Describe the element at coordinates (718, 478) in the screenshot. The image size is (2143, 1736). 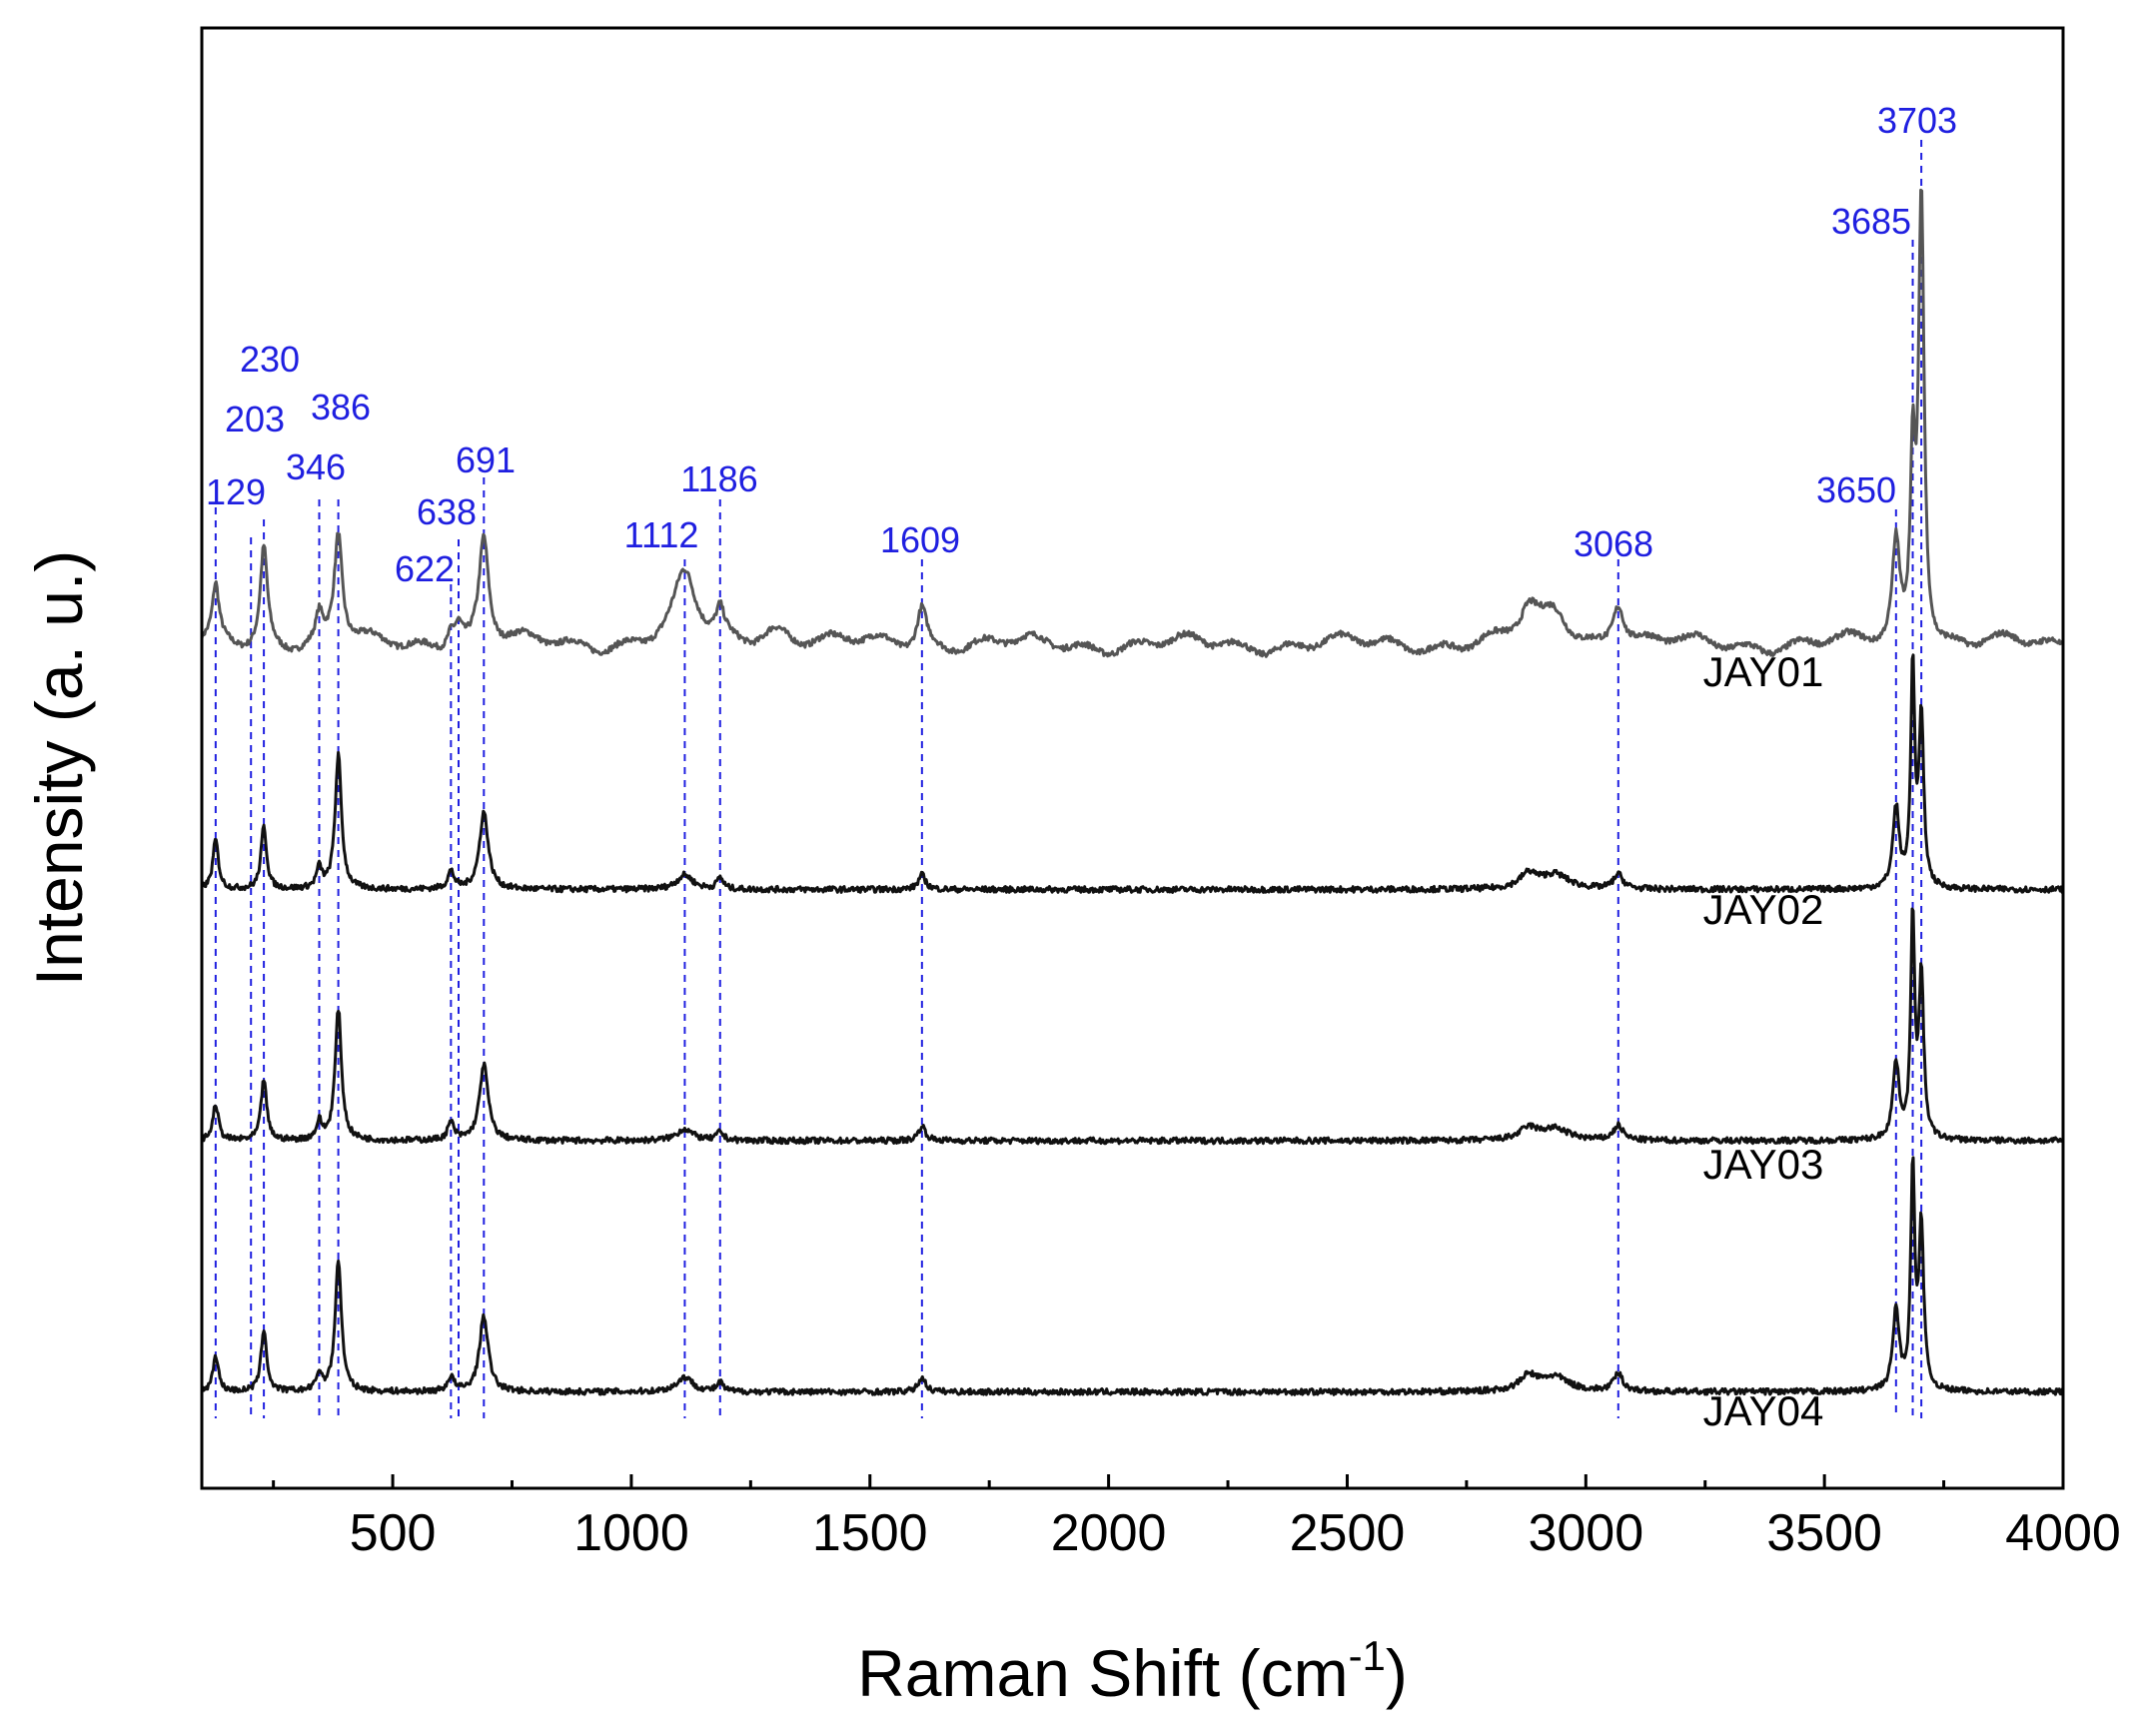
I see `peak-label-1186: 1186` at that location.